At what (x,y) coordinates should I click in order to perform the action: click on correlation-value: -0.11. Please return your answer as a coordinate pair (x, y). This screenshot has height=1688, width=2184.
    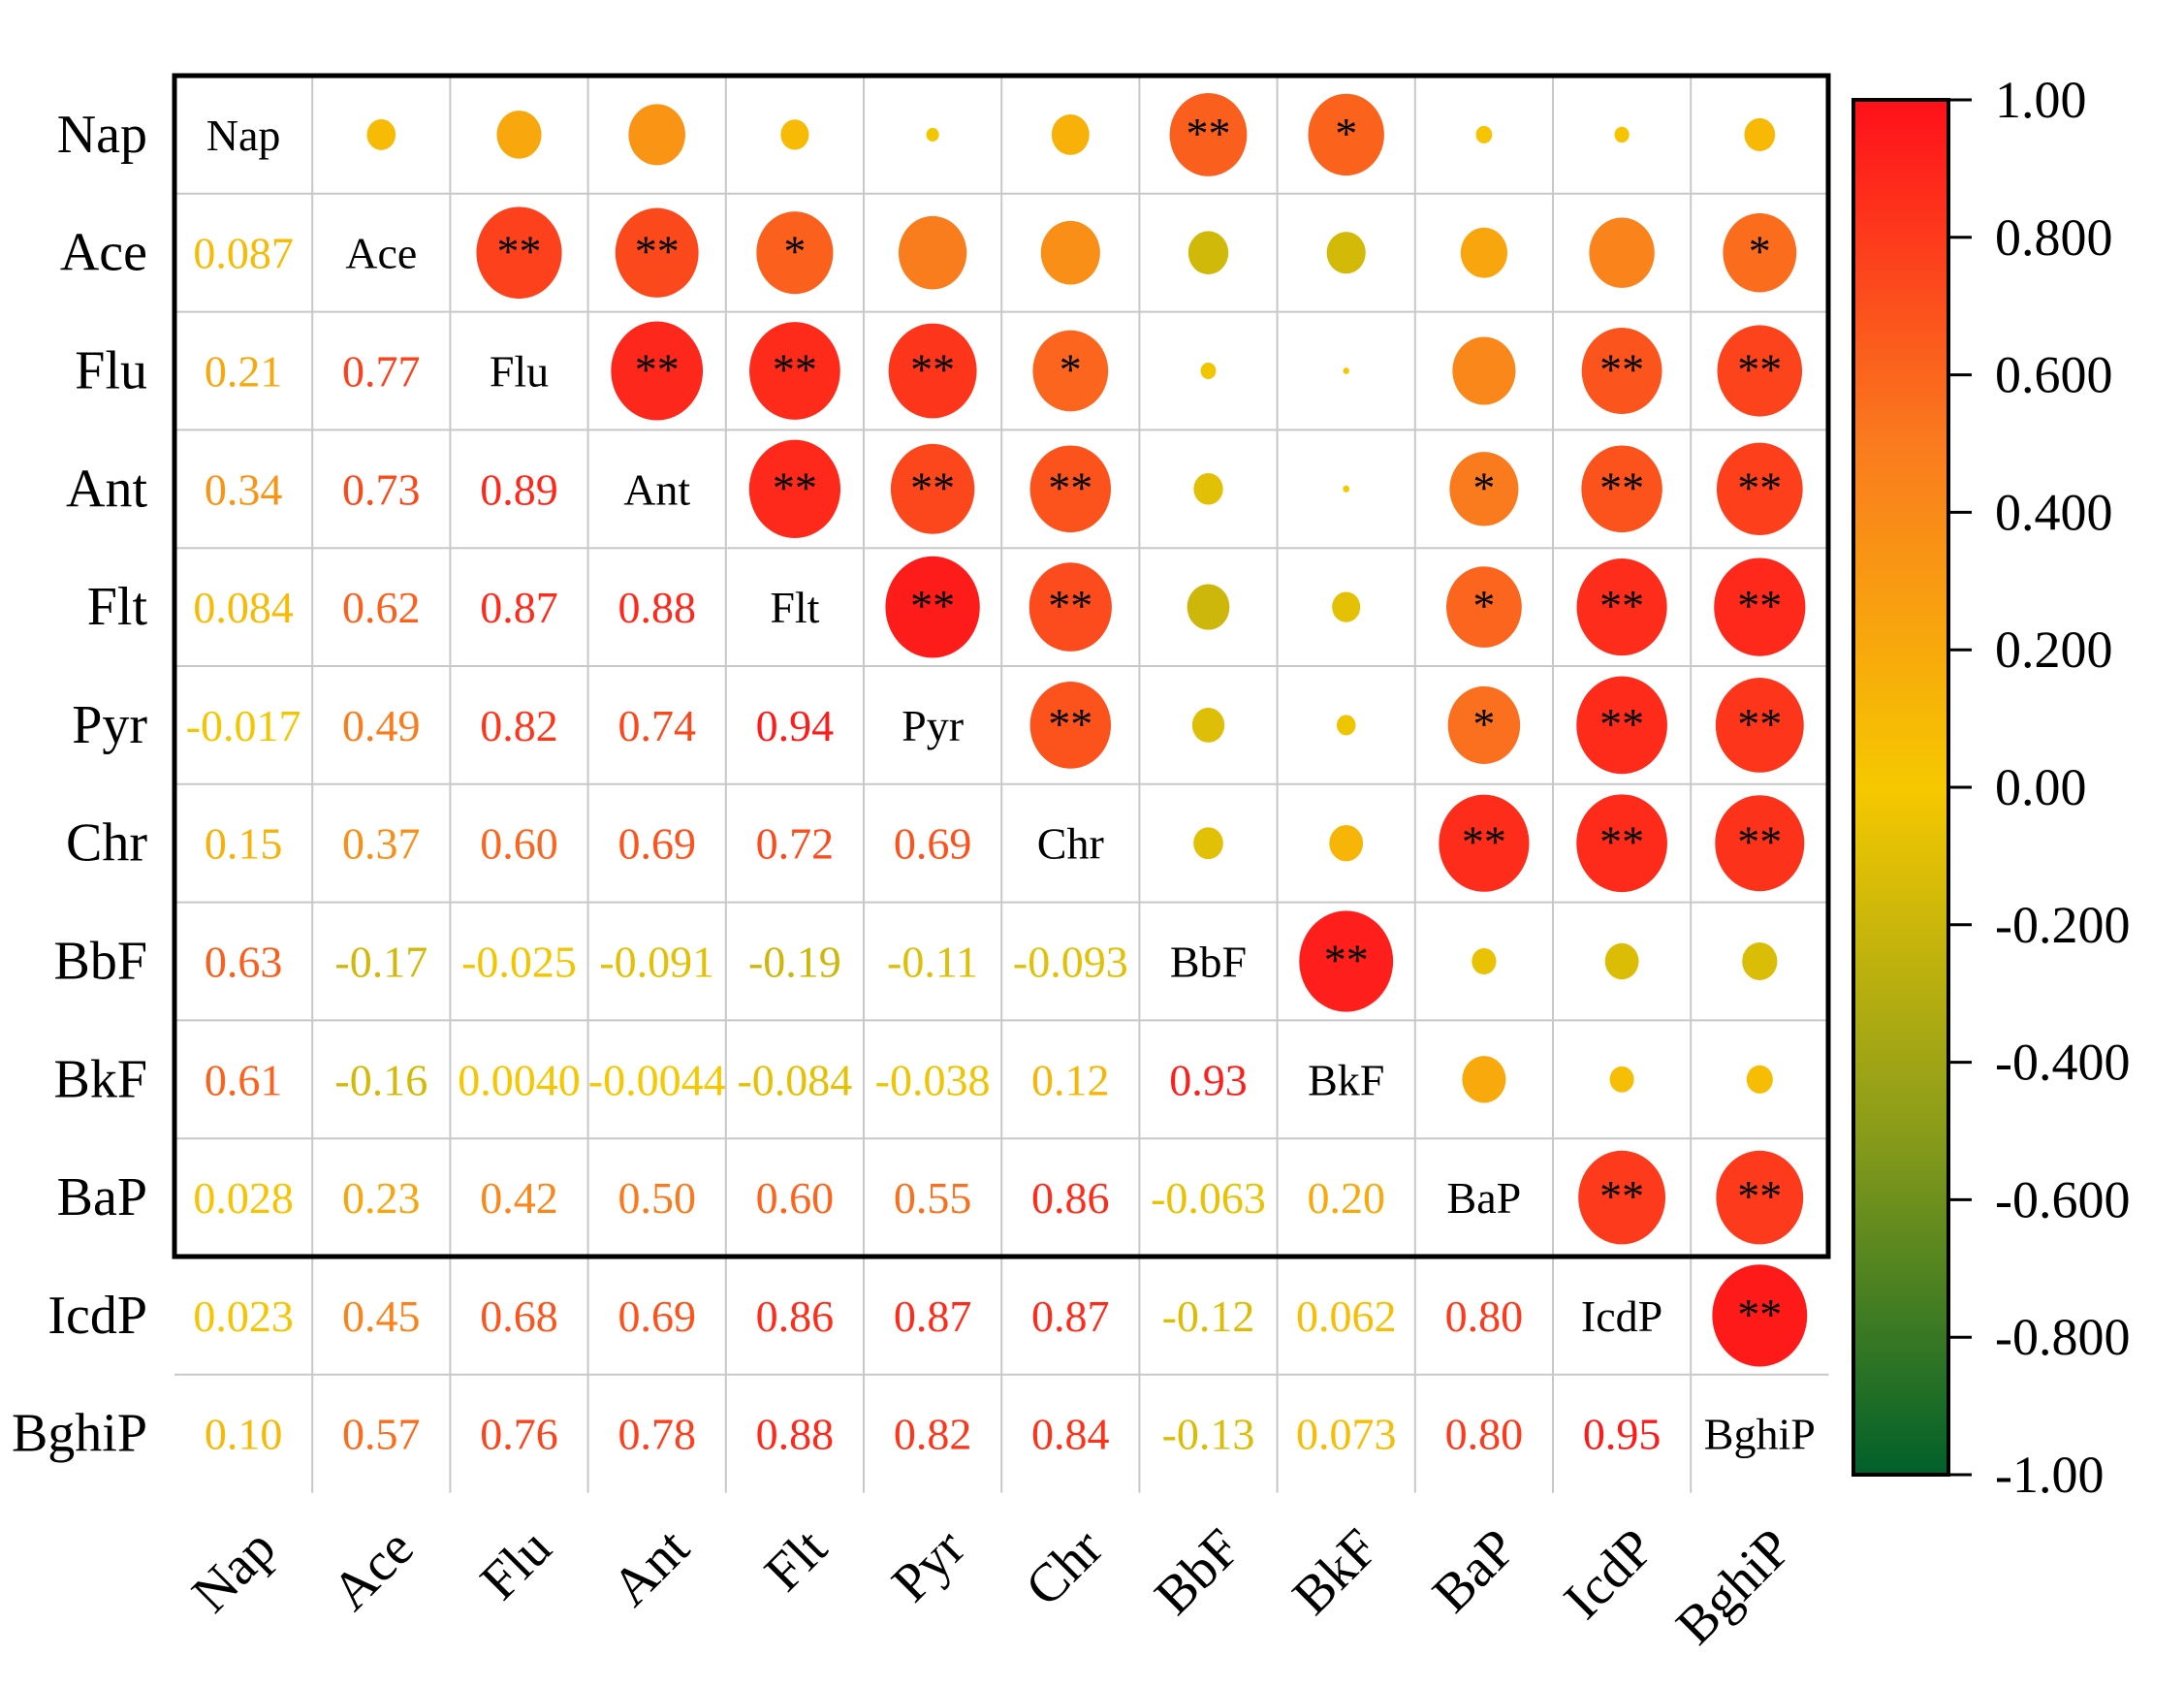
    Looking at the image, I should click on (933, 962).